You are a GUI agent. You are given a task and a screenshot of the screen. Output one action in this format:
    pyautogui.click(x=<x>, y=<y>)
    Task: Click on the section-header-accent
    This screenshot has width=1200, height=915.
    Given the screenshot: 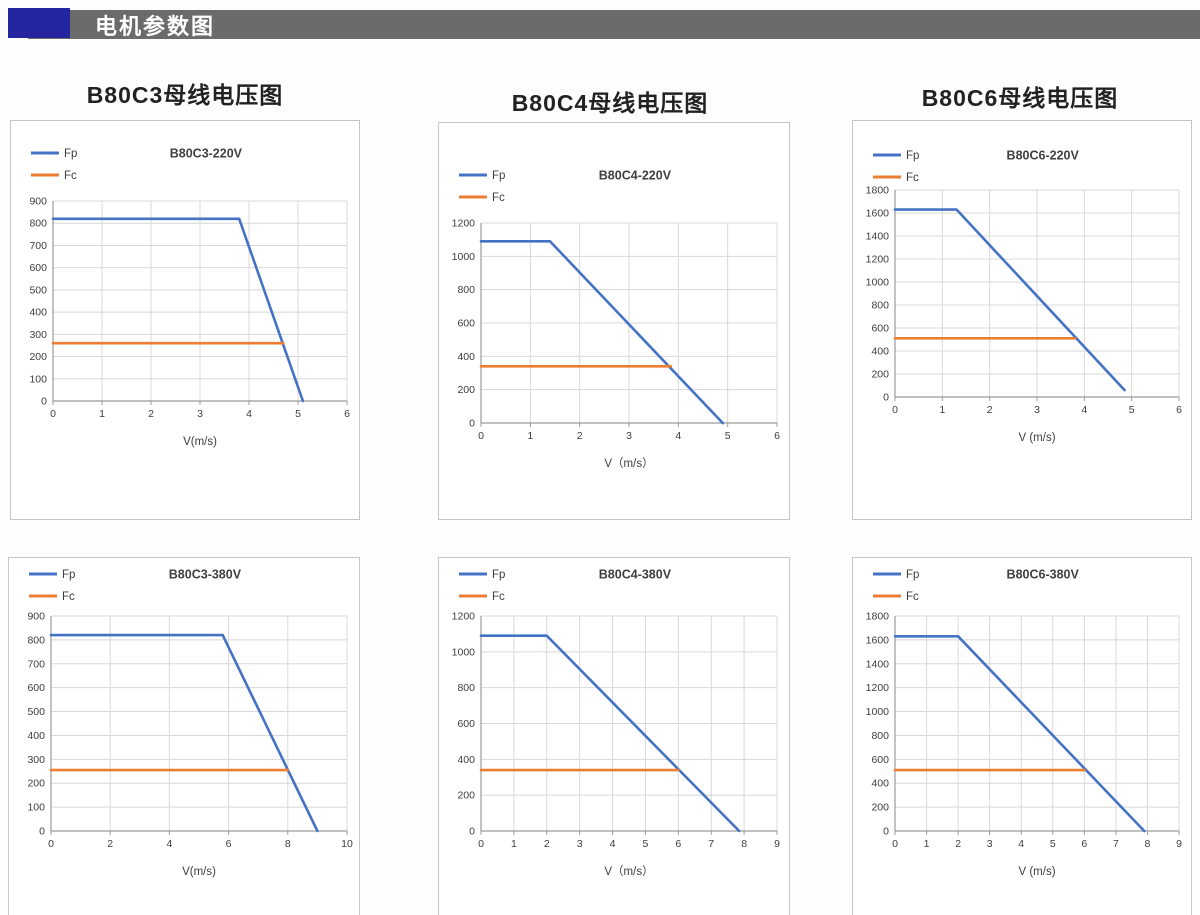 What is the action you would take?
    pyautogui.click(x=39, y=23)
    